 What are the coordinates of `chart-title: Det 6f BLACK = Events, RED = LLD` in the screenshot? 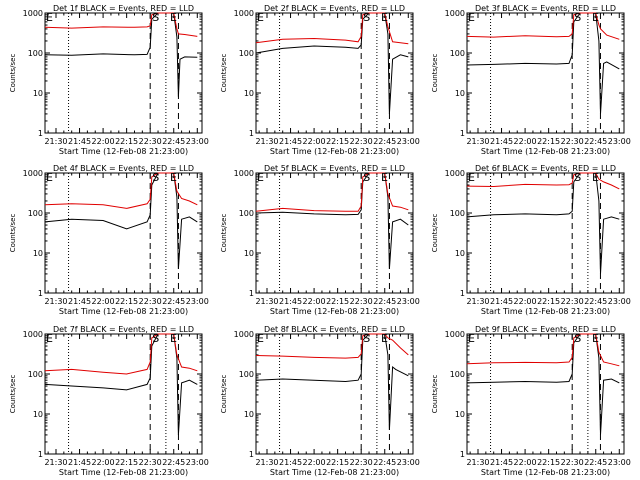 It's located at (545, 168).